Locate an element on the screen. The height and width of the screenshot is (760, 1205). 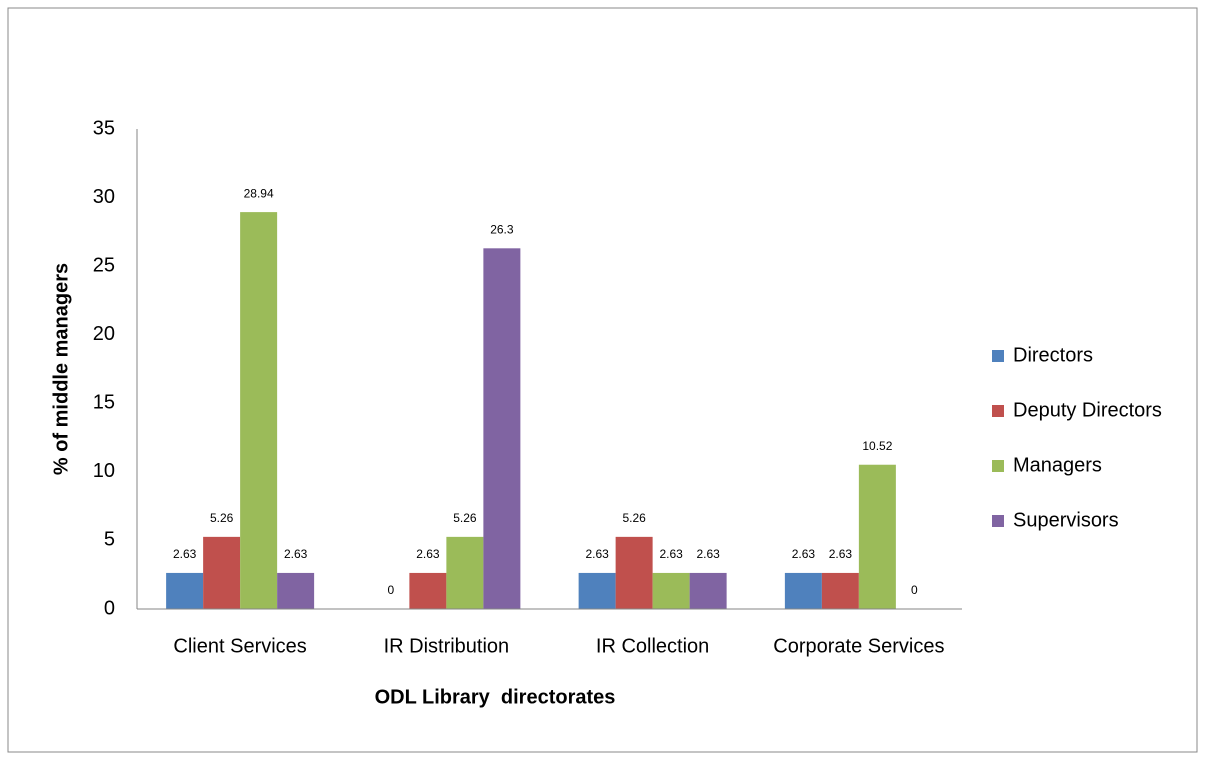
x-tick-label: IR Collection is located at coordinates (652, 646).